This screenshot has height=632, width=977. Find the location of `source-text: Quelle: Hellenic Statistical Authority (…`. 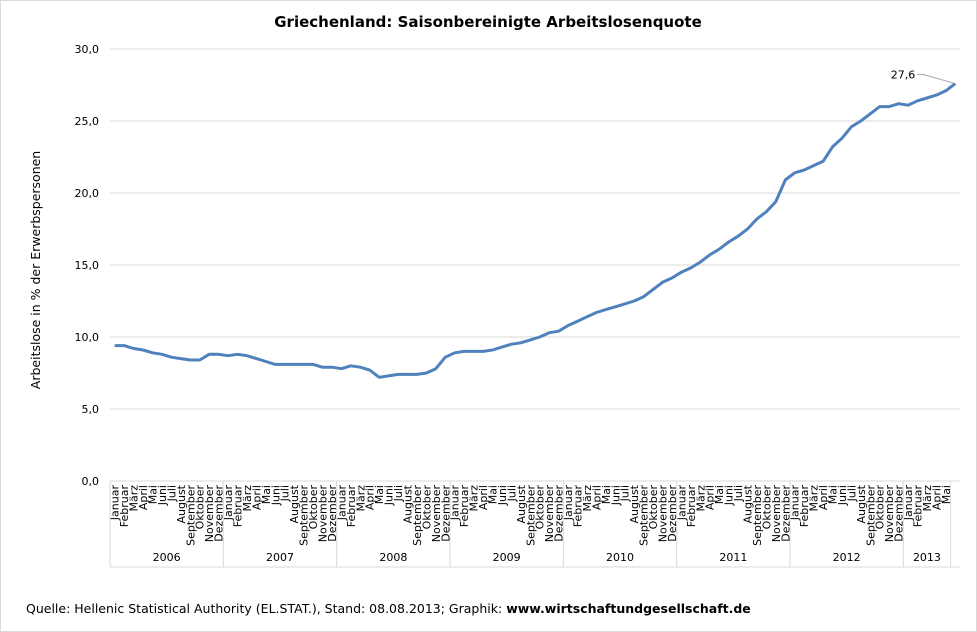

source-text: Quelle: Hellenic Statistical Authority (… is located at coordinates (266, 608).